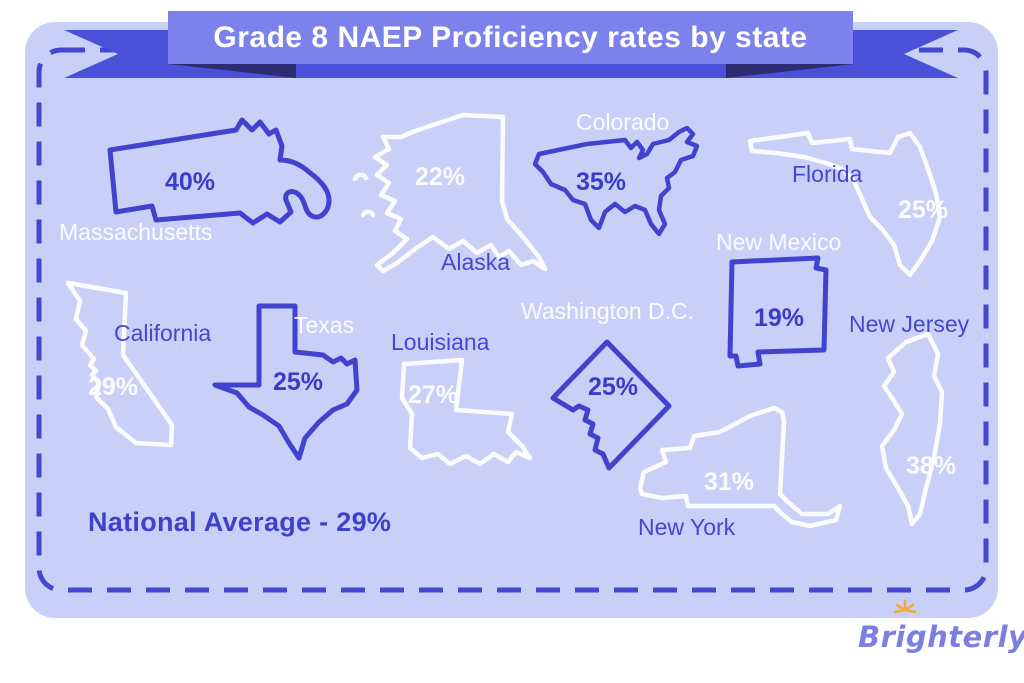 The width and height of the screenshot is (1024, 683). I want to click on state-value-louisiana: 27%, so click(433, 395).